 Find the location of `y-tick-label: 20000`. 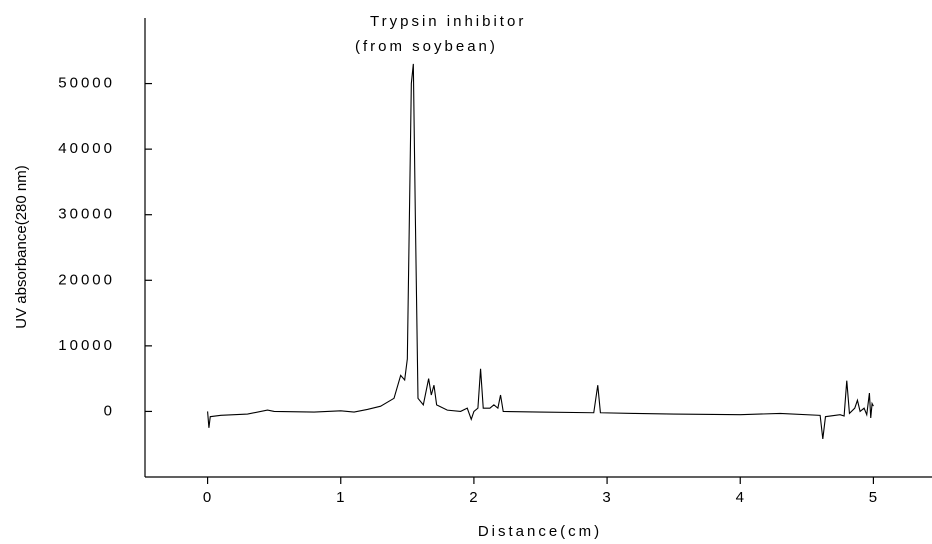

y-tick-label: 20000 is located at coordinates (86, 279).